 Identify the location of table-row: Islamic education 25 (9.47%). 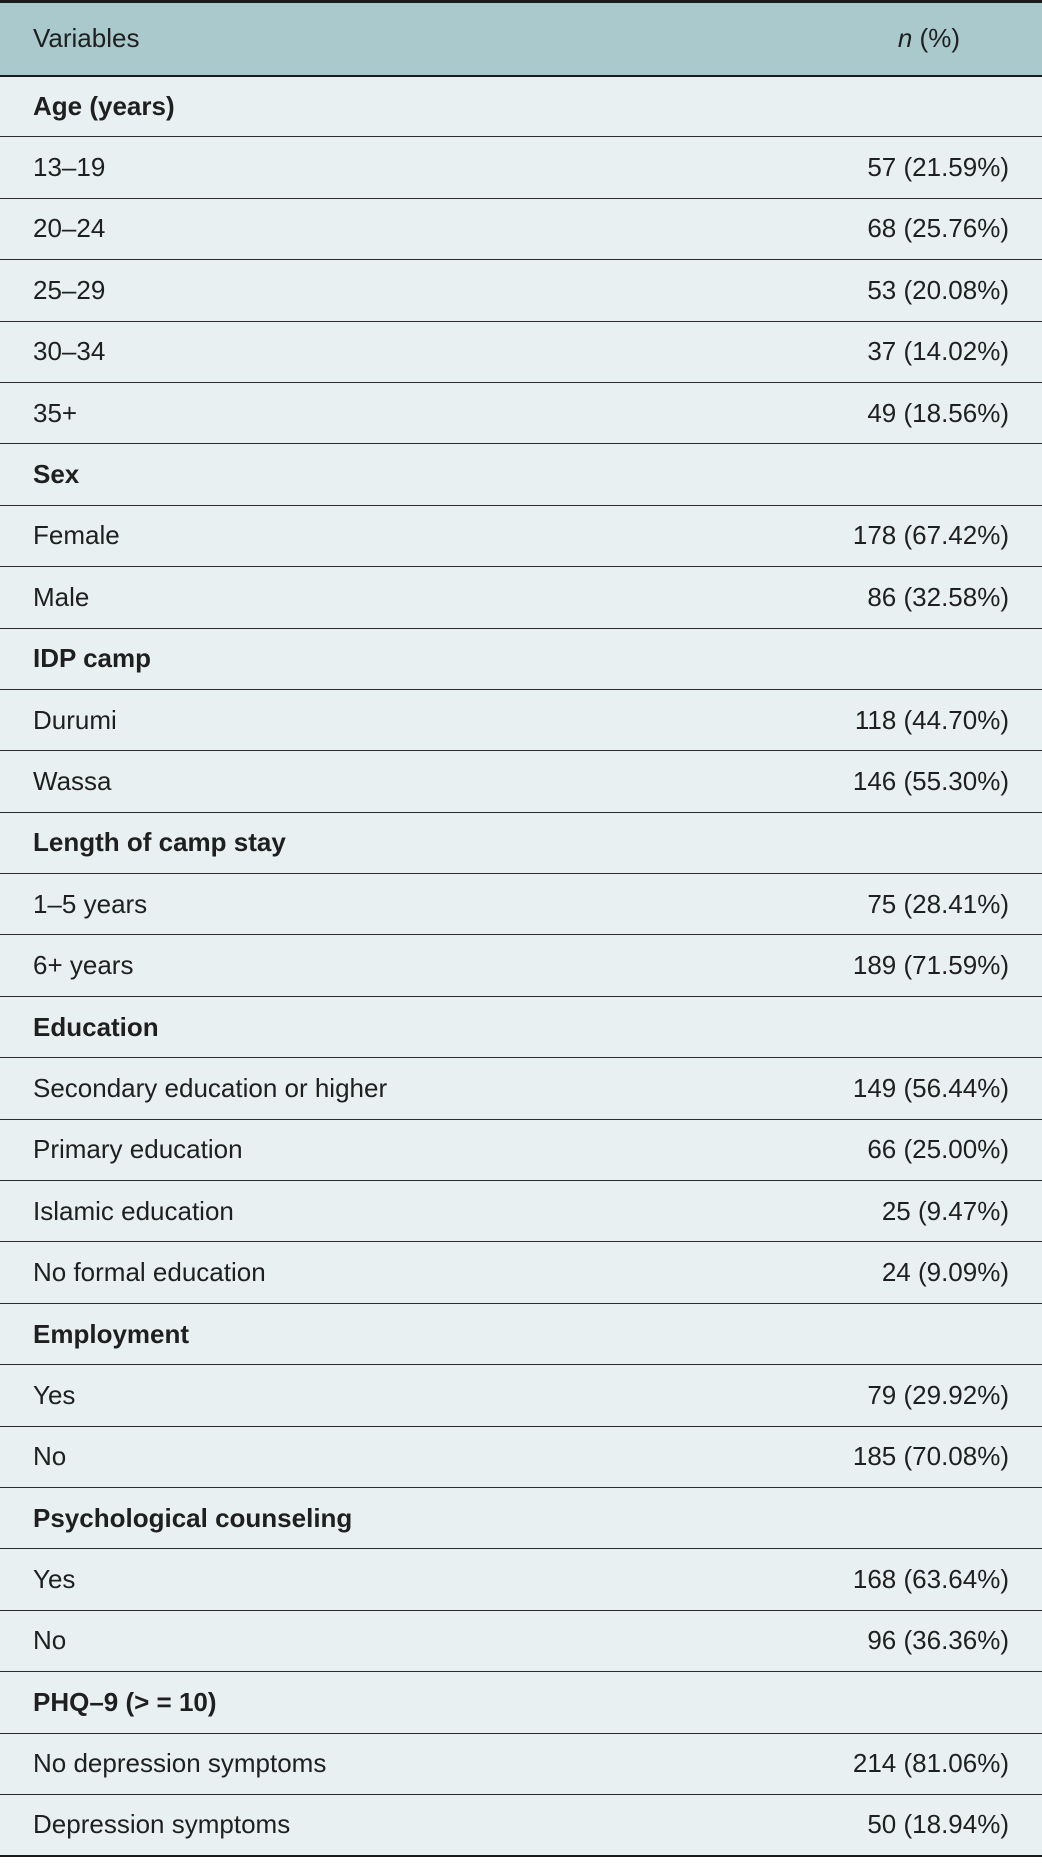
(521, 1211).